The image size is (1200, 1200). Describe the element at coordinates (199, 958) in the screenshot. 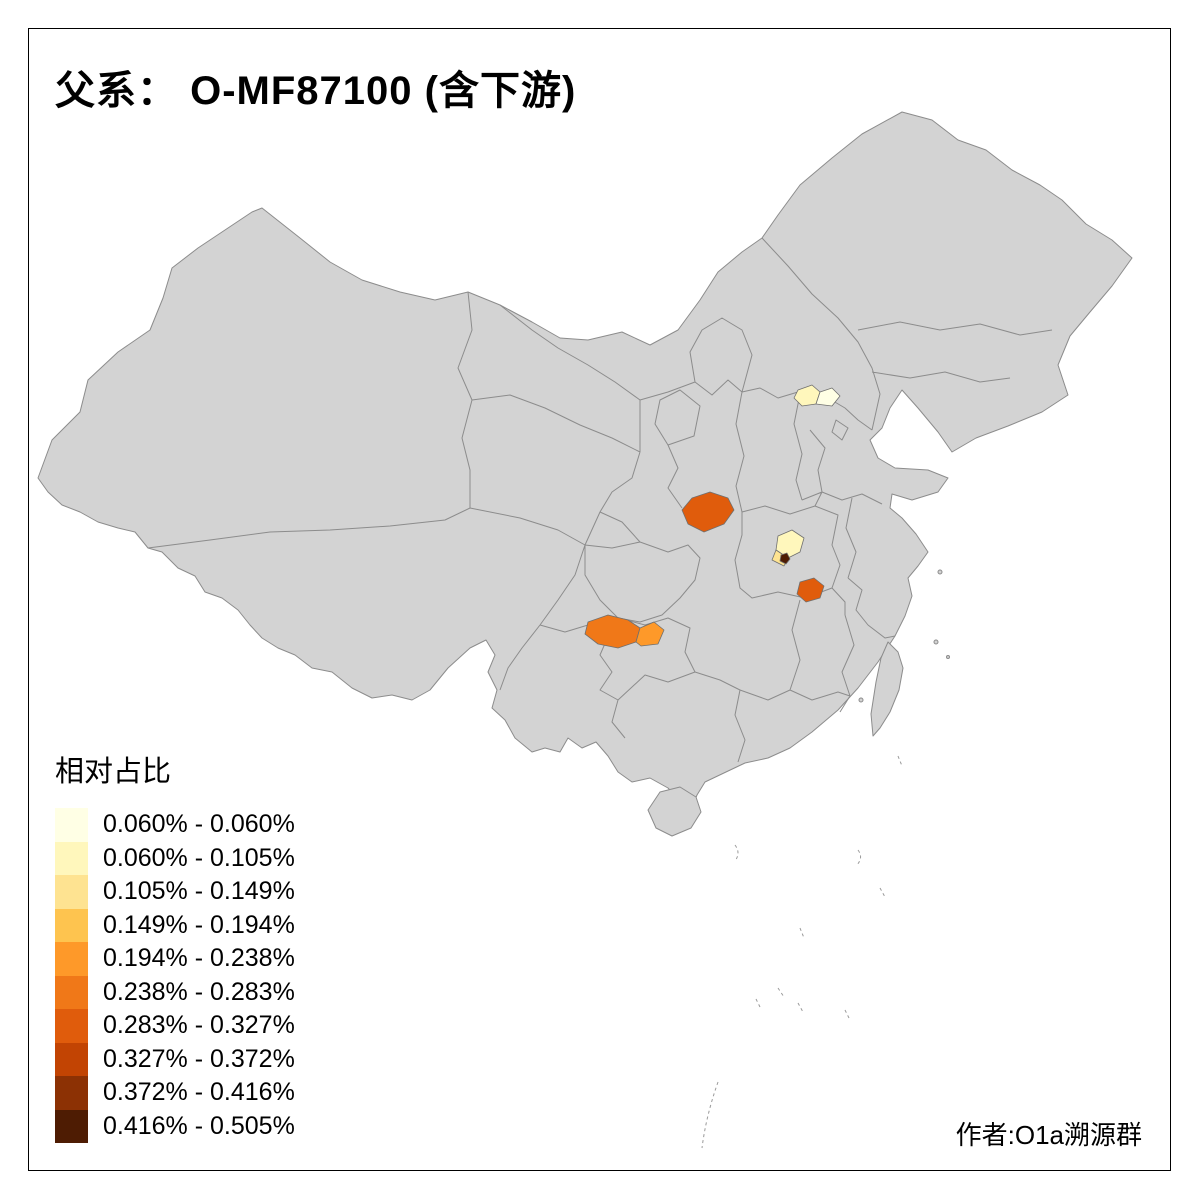

I see `legend-label: 0.194% - 0.238%` at that location.